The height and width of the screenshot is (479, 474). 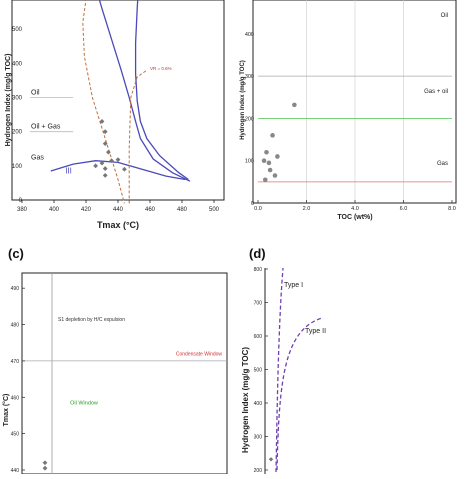 I want to click on zone-label: Condensate Window, so click(x=199, y=354).